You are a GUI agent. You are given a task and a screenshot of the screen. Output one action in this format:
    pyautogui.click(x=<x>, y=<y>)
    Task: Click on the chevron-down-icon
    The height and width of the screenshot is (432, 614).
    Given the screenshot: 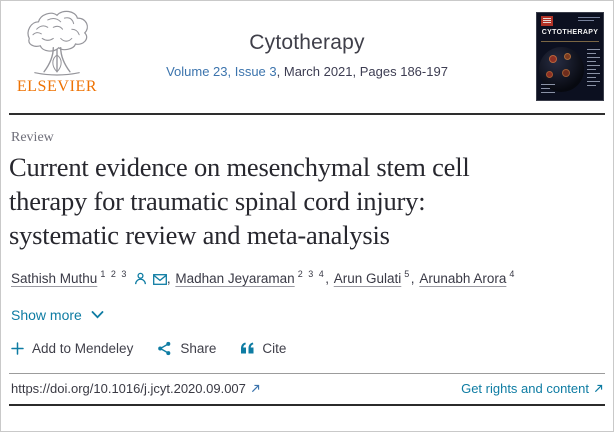 What is the action you would take?
    pyautogui.click(x=97, y=314)
    